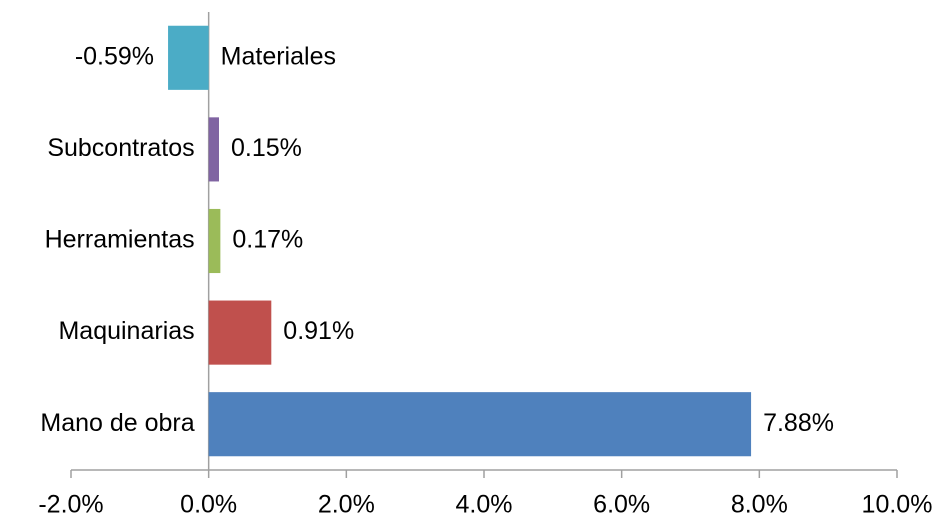 The image size is (946, 522). What do you see at coordinates (120, 240) in the screenshot?
I see `category-label: Herramientas` at bounding box center [120, 240].